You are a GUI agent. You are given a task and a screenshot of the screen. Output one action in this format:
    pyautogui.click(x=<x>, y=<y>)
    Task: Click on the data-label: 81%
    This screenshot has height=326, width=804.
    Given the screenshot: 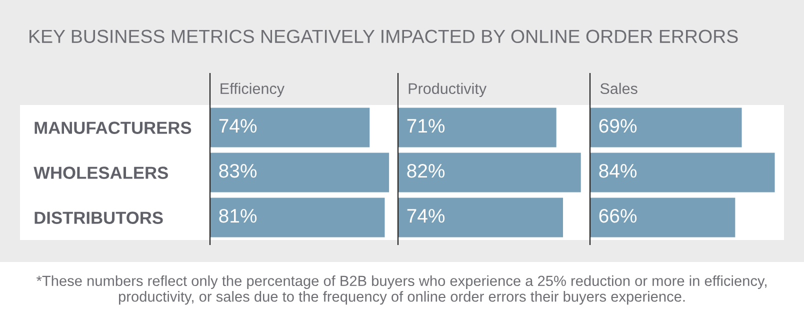 What is the action you would take?
    pyautogui.click(x=238, y=215)
    